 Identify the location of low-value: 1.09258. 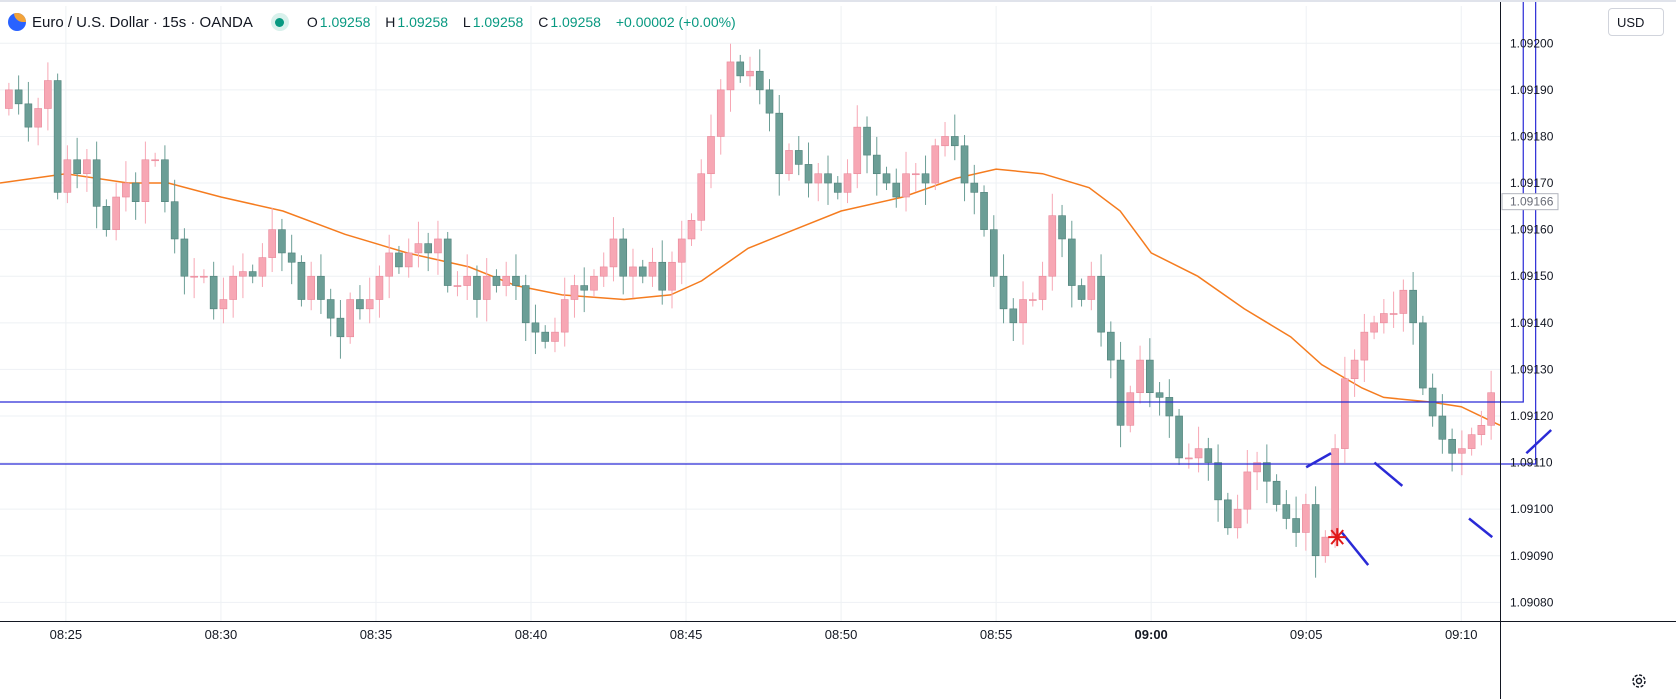
(498, 22).